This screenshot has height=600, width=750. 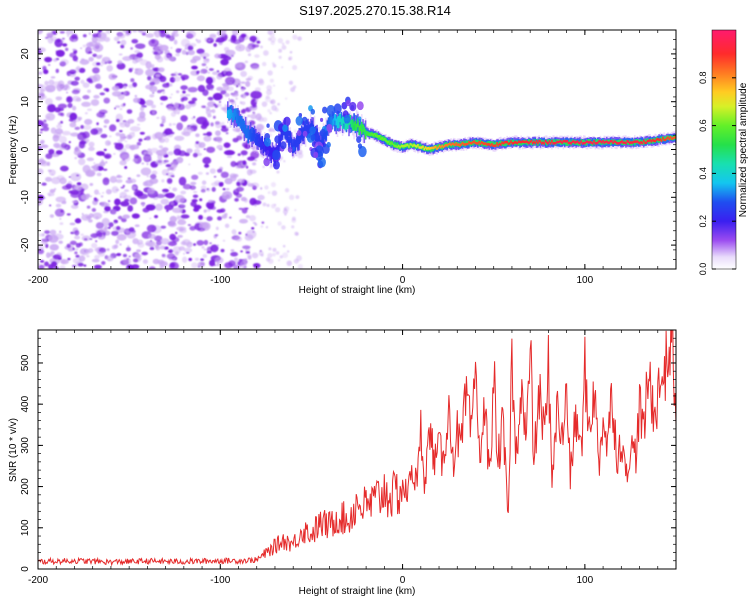 What do you see at coordinates (585, 280) in the screenshot?
I see `x-tick-label: 100` at bounding box center [585, 280].